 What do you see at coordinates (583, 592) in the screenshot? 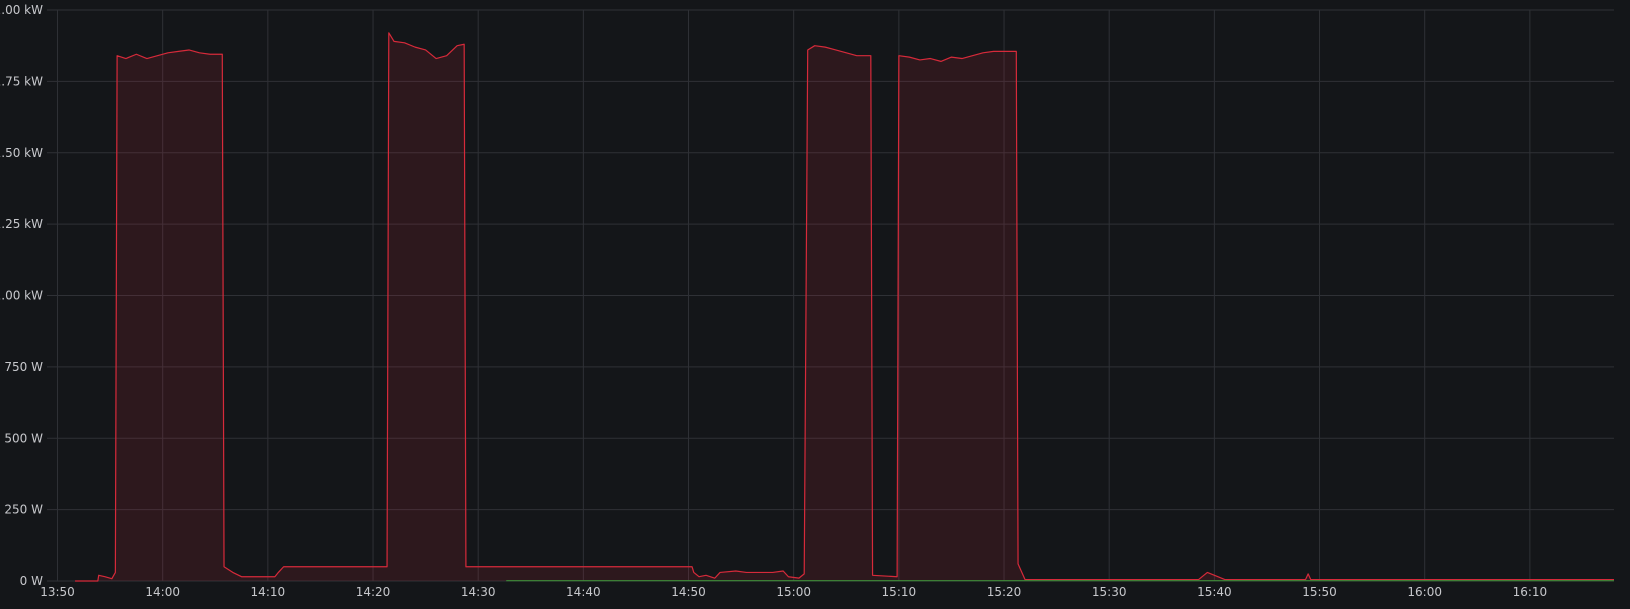
I see `x-tick-label: 14:40` at bounding box center [583, 592].